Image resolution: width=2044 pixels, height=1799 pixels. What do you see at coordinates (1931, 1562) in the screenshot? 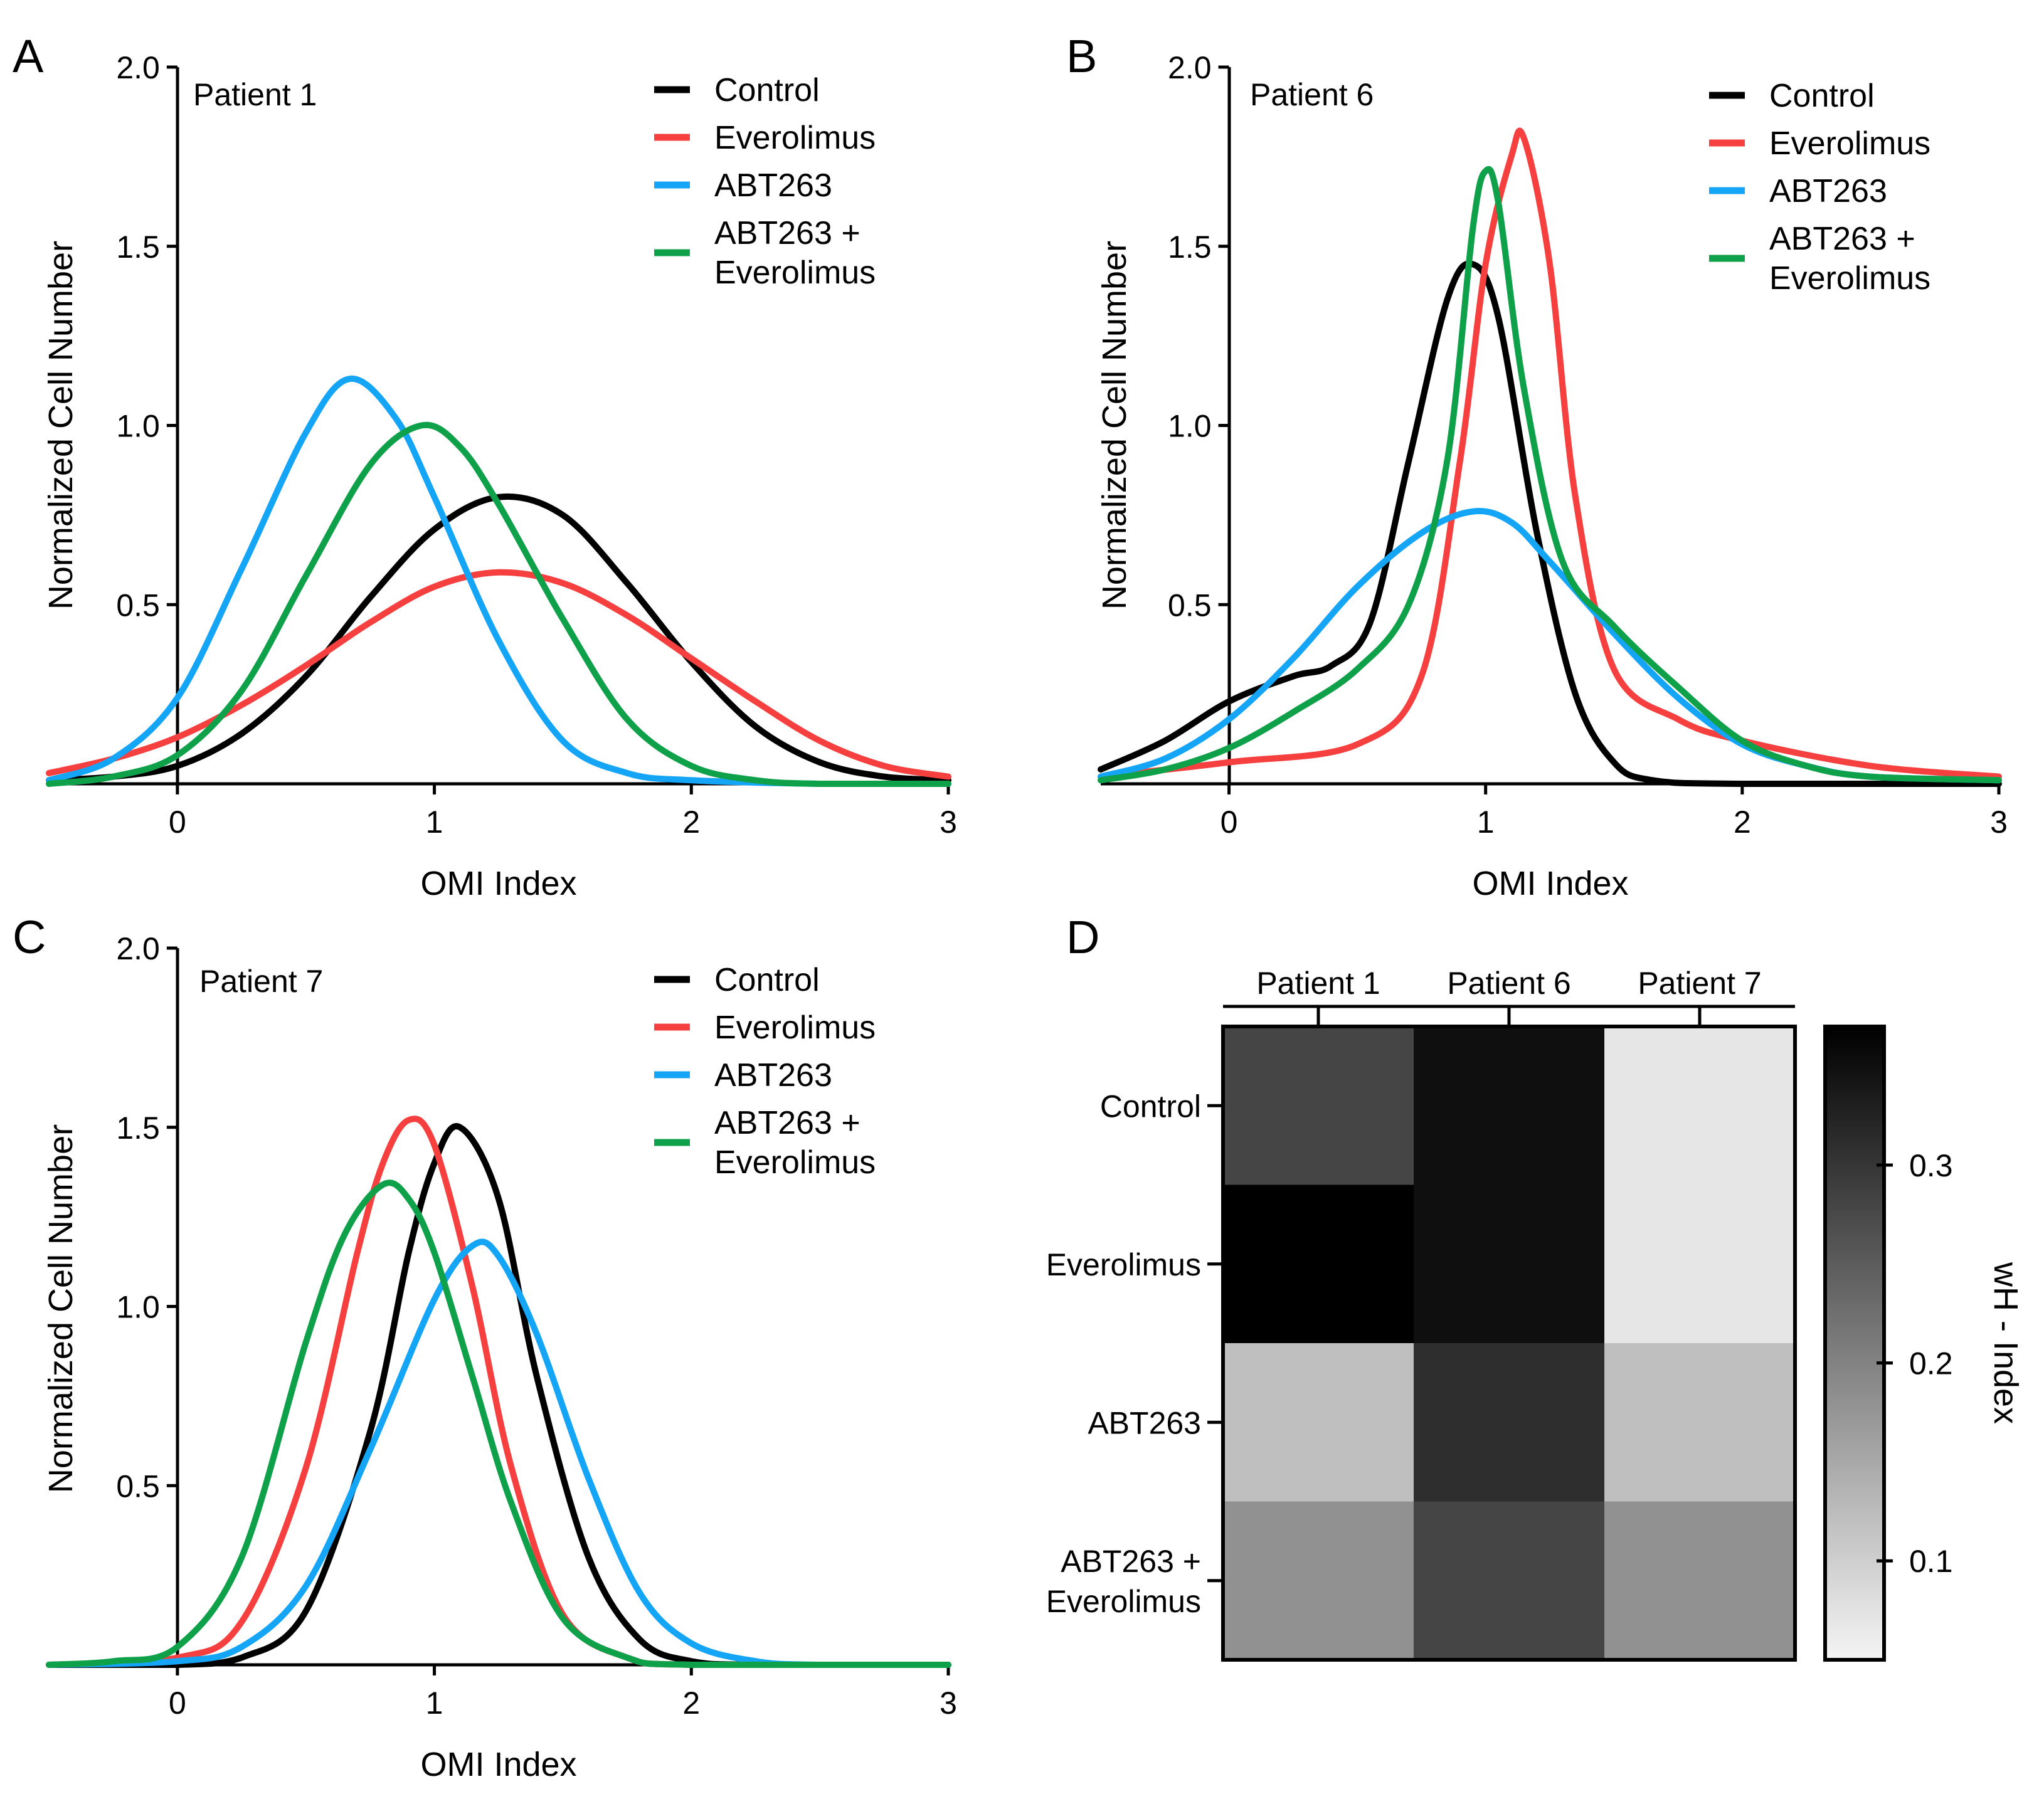
I see `colorbar-tick-label: 0.1` at bounding box center [1931, 1562].